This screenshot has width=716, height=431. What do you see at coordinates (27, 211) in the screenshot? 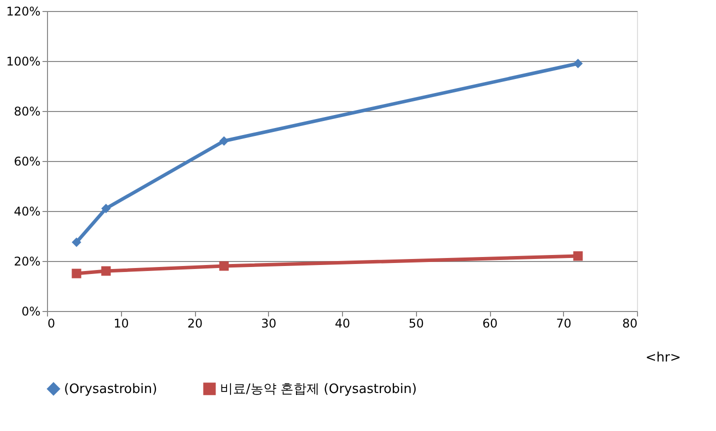
I see `y-tick-label: 40%` at bounding box center [27, 211].